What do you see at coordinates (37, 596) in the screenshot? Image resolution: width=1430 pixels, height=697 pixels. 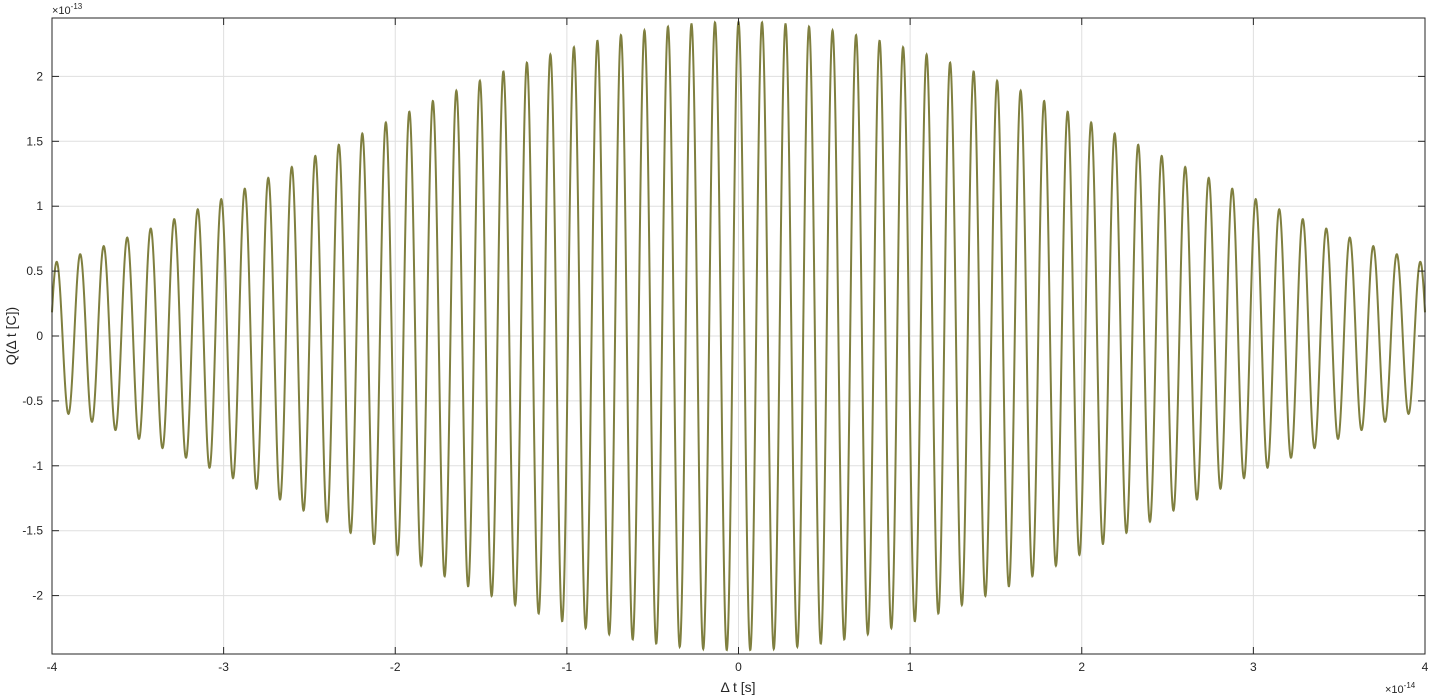 I see `y-tick-label: -2` at bounding box center [37, 596].